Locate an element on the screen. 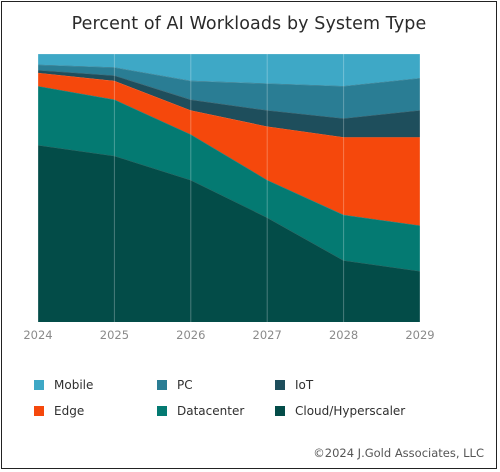 This screenshot has height=472, width=500. x-tick-label: 2025 is located at coordinates (114, 335).